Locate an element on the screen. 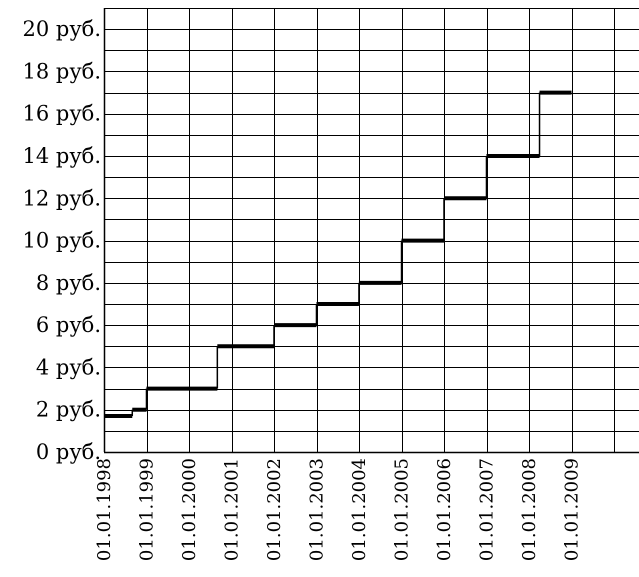 This screenshot has width=639, height=577. x-tick-label: 01.01.2006 is located at coordinates (444, 509).